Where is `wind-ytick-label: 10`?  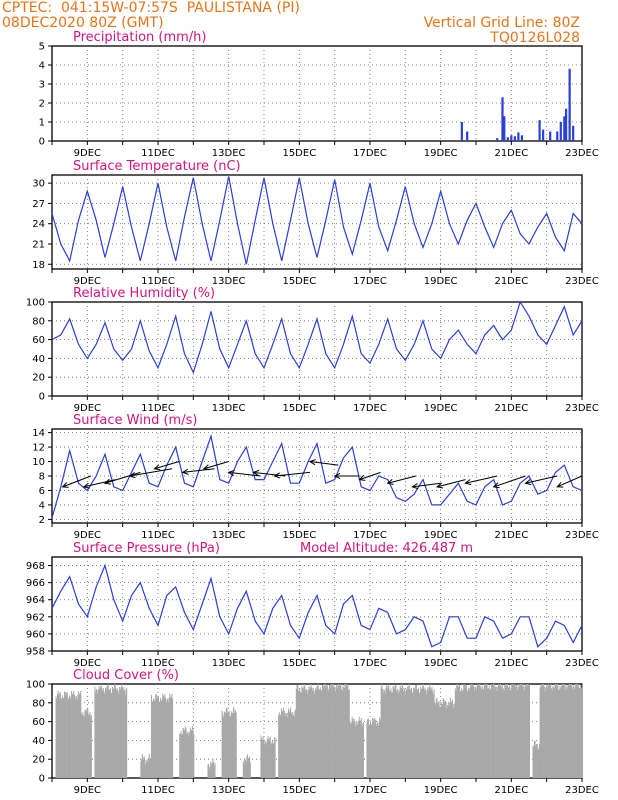
wind-ytick-label: 10 is located at coordinates (38, 462).